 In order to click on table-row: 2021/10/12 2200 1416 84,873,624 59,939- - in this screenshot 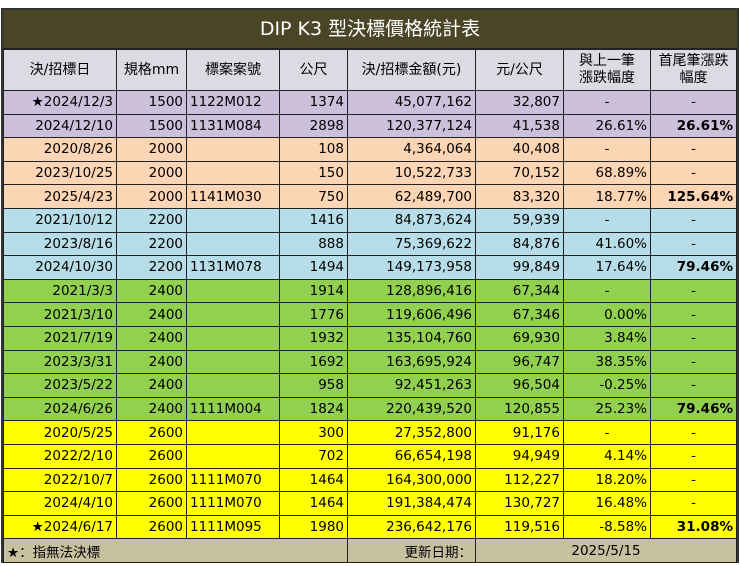, I will do `click(370, 220)`.